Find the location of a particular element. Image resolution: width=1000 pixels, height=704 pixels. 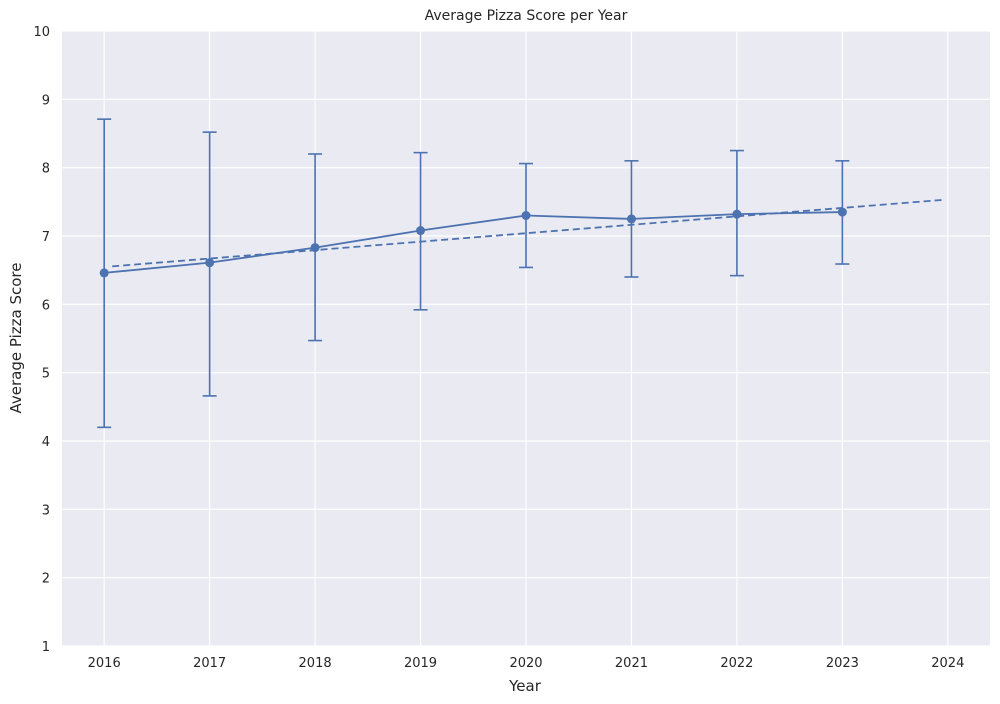

x-axis-label: Year is located at coordinates (525, 686).